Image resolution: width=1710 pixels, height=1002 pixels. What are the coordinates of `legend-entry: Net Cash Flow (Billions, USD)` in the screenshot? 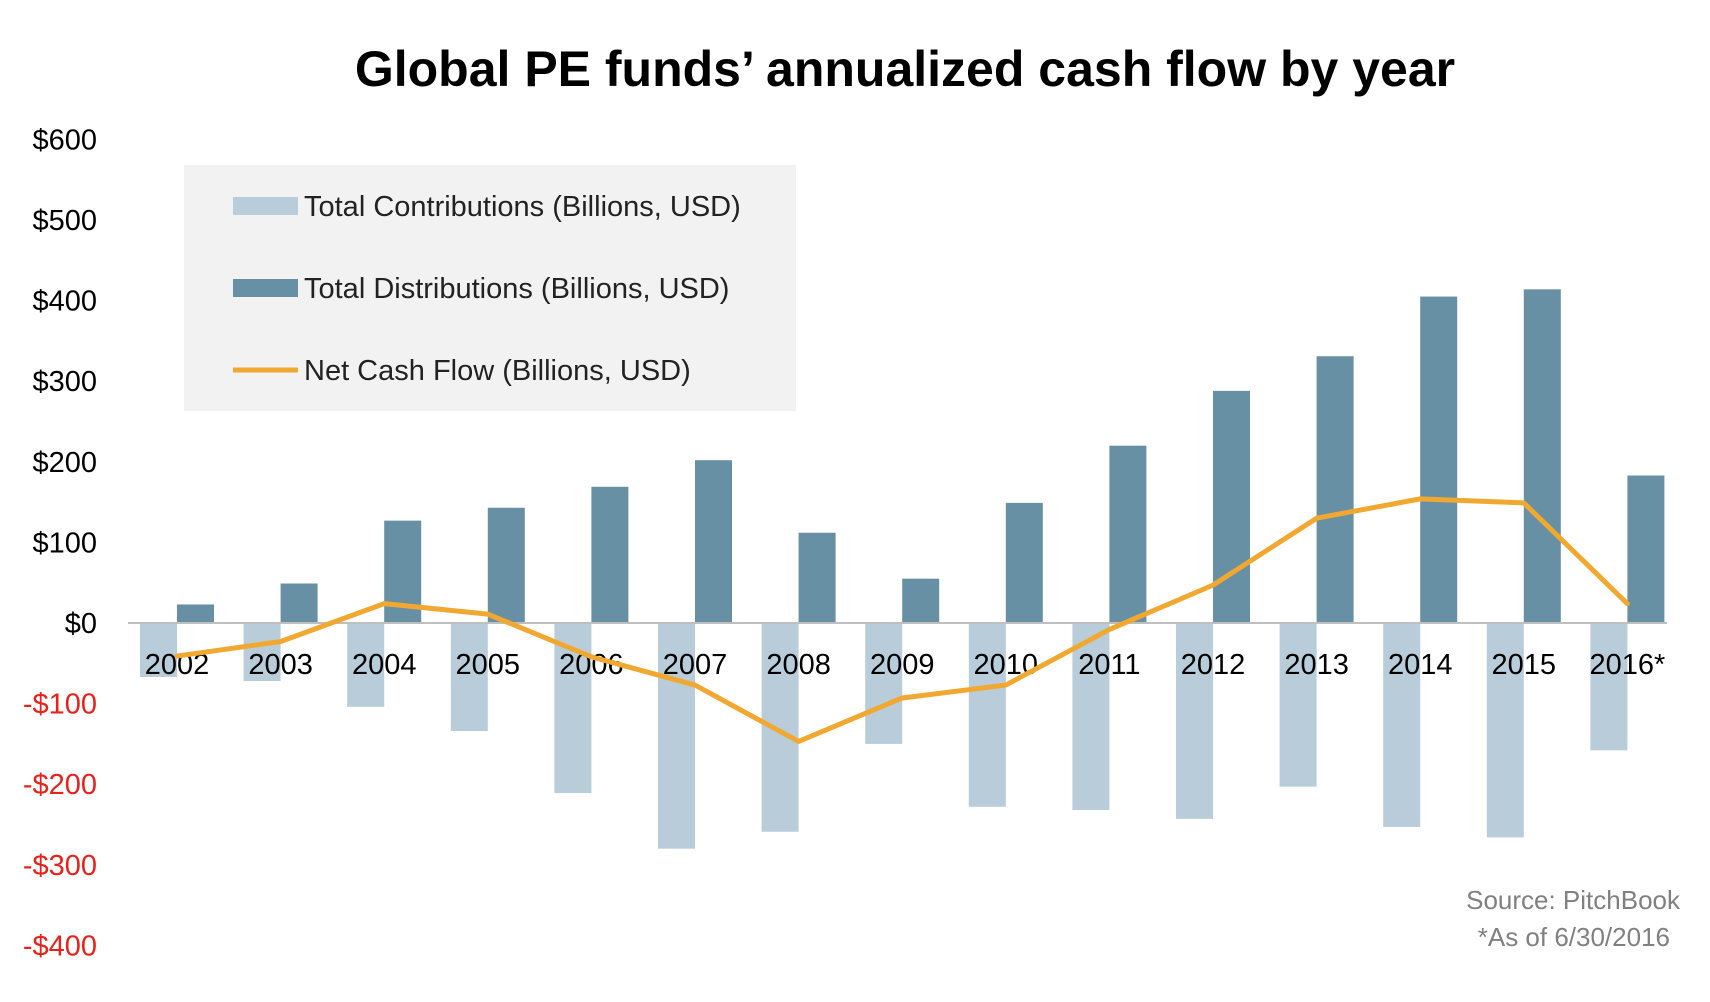 It's located at (497, 371).